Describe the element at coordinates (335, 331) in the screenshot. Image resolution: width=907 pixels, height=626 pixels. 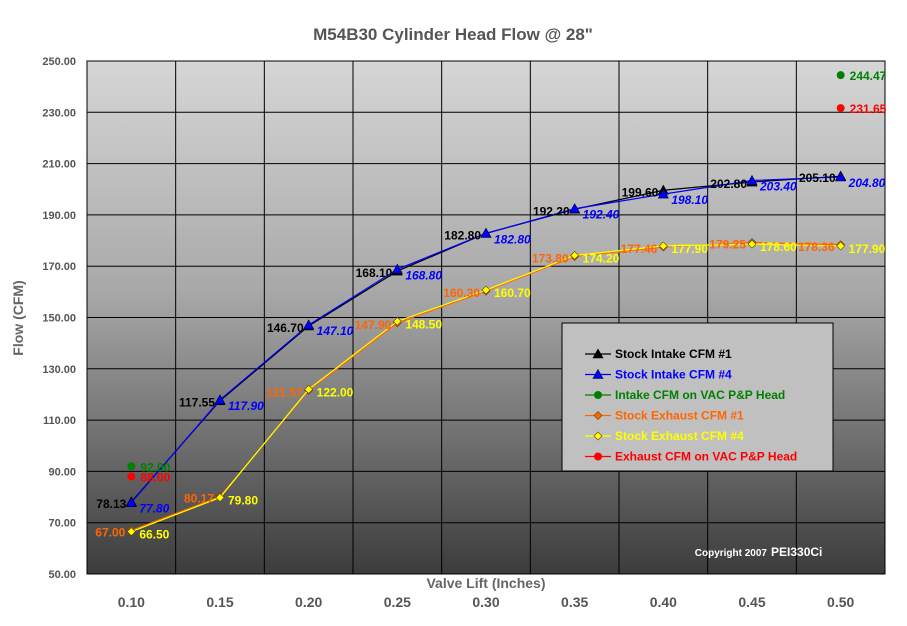
I see `data-label: 147.10` at that location.